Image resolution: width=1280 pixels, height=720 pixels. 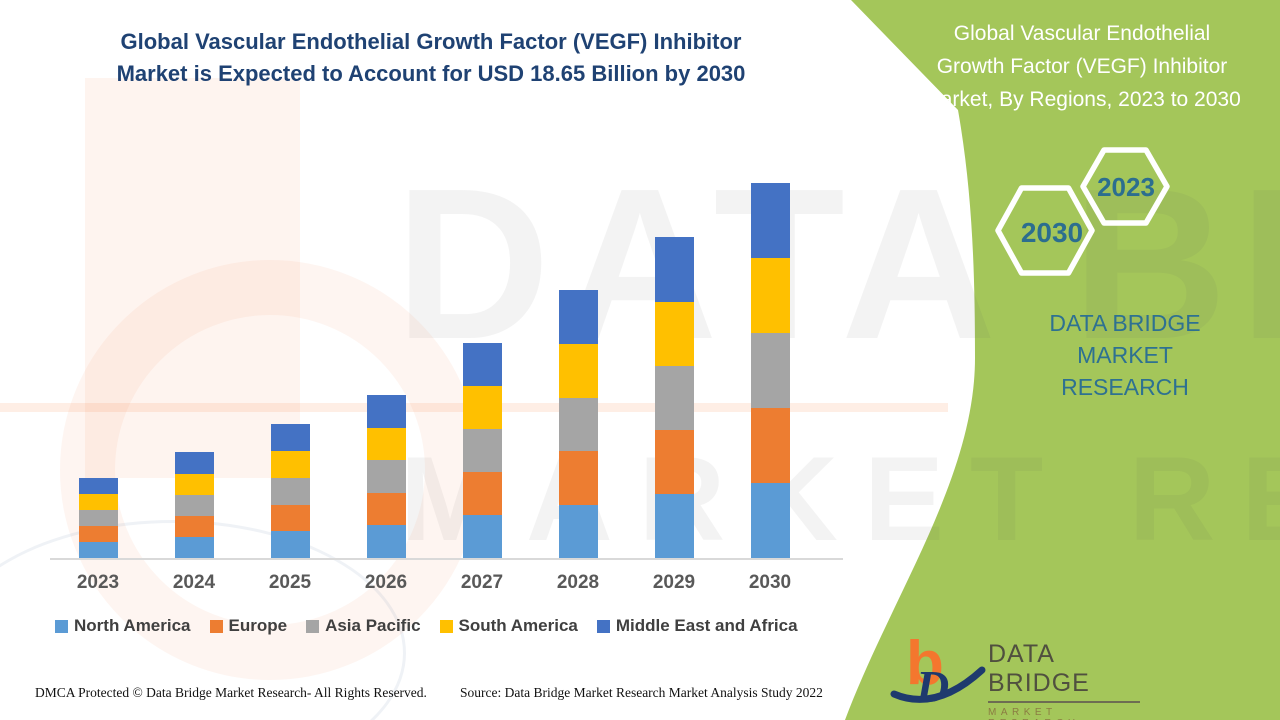 What do you see at coordinates (194, 547) in the screenshot?
I see `segment-2024-north-america` at bounding box center [194, 547].